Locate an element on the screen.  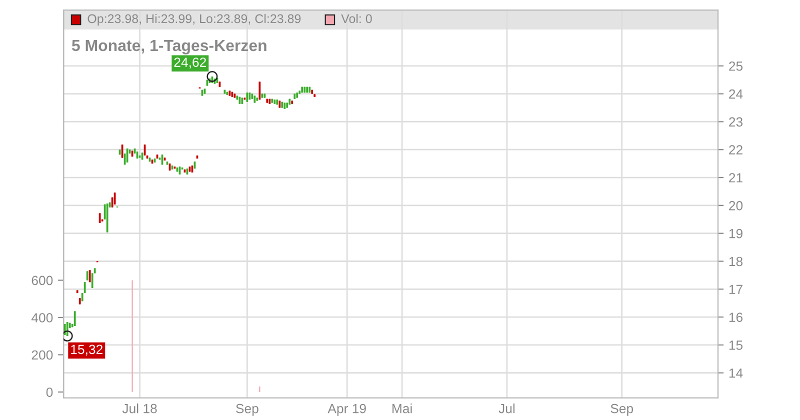
annotation: Vol: 0 is located at coordinates (356, 19).